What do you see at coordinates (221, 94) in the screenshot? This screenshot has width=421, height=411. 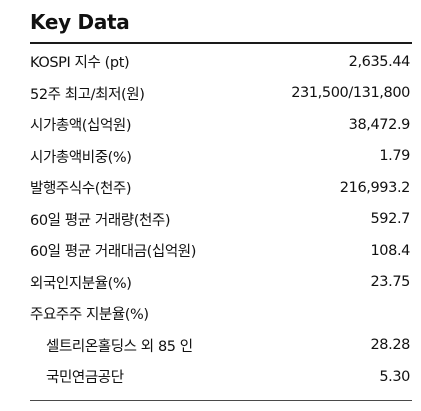 I see `row-52w-high-low: 52주 최고/최저(원) 231,500/131,800` at bounding box center [221, 94].